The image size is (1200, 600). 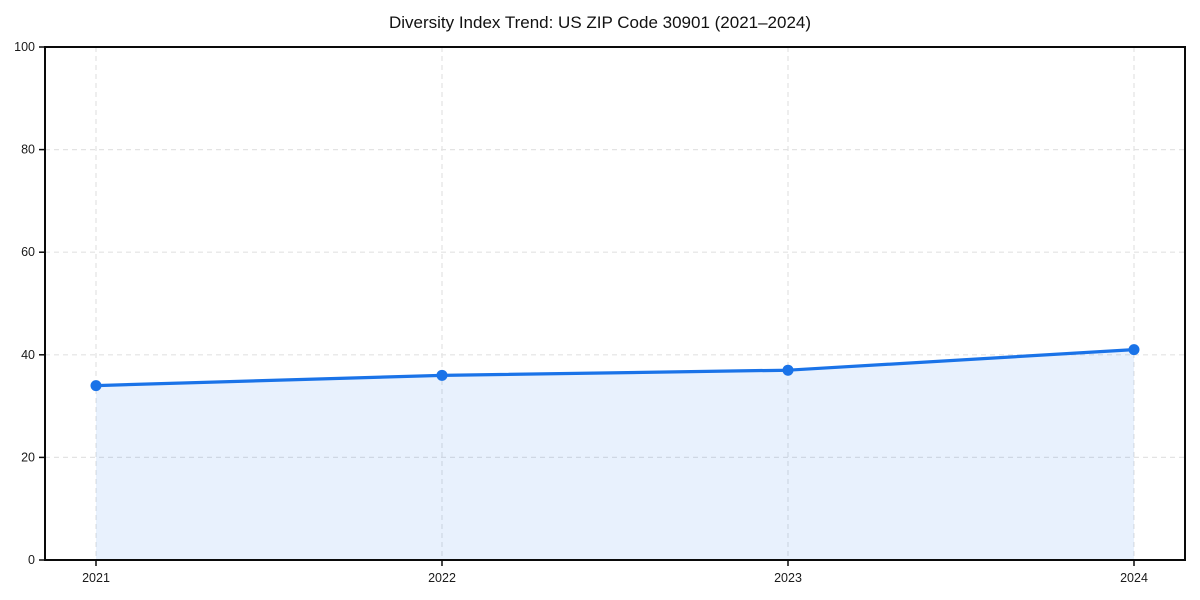 What do you see at coordinates (28, 457) in the screenshot?
I see `y-axis-tick-label-20: 20` at bounding box center [28, 457].